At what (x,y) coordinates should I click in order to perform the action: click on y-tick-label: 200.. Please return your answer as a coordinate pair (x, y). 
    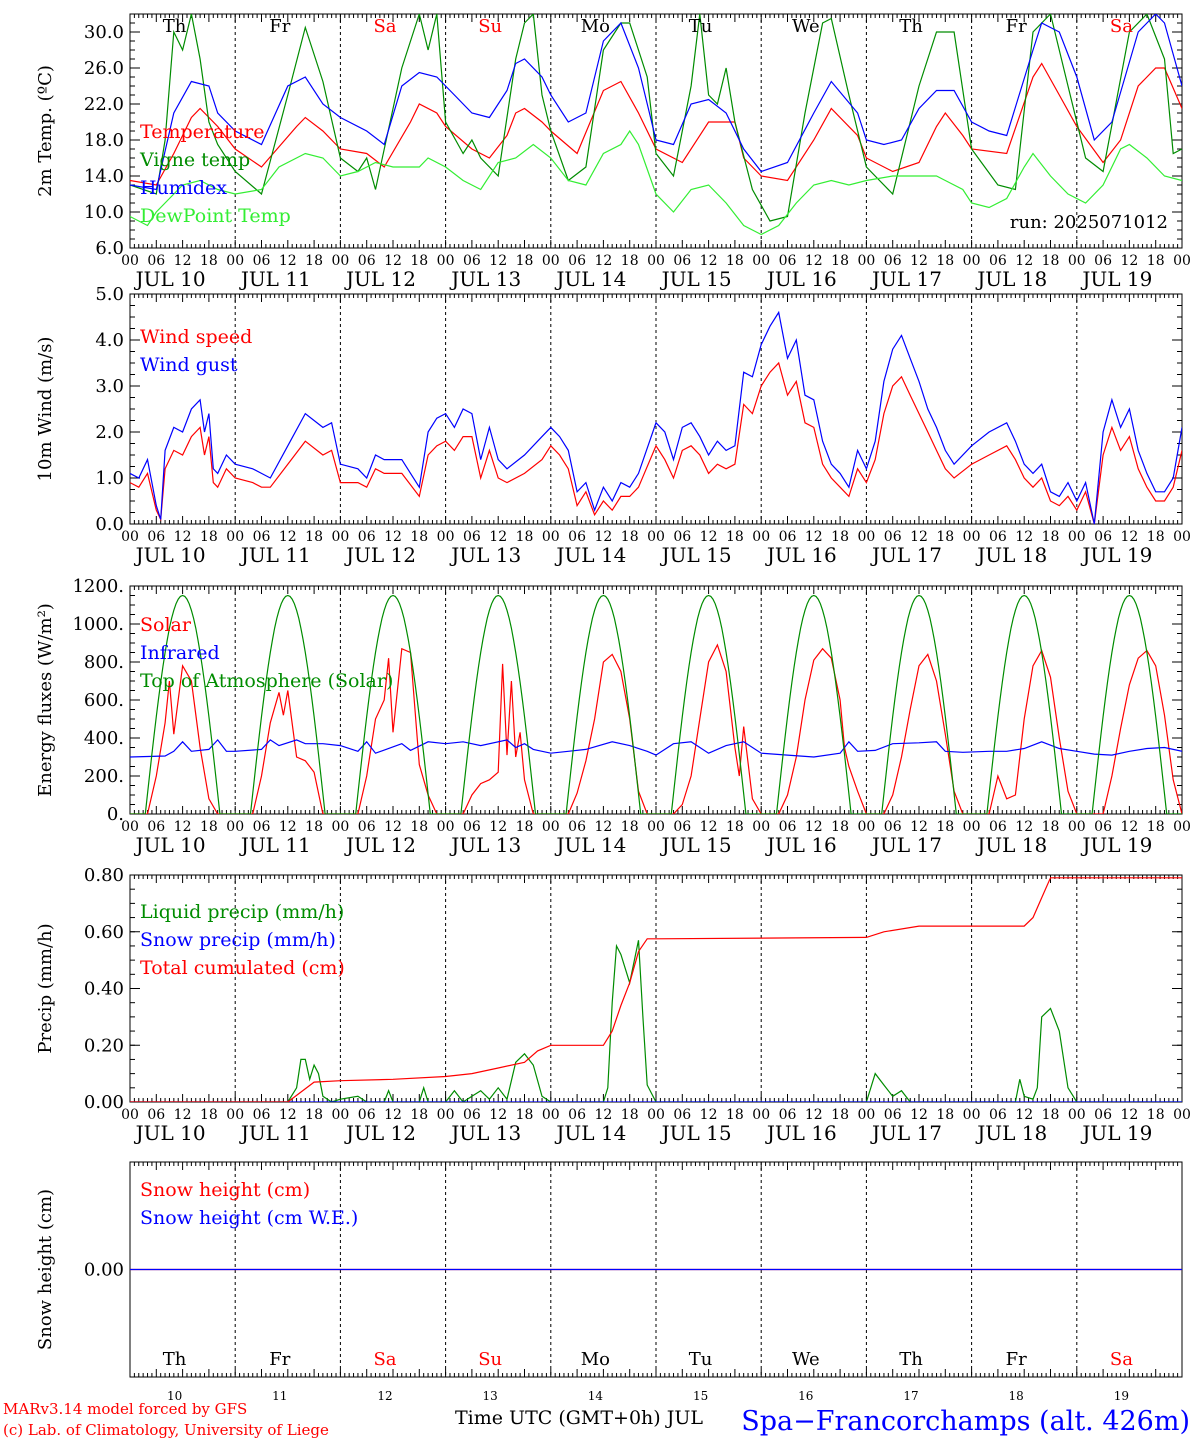
    Looking at the image, I should click on (104, 776).